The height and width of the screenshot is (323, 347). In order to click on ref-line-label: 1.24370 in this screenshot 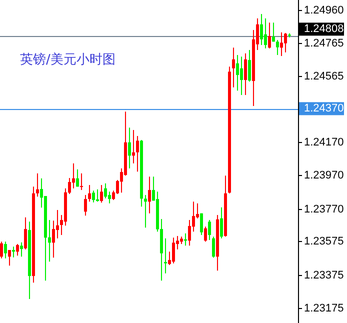, I will do `click(324, 108)`.